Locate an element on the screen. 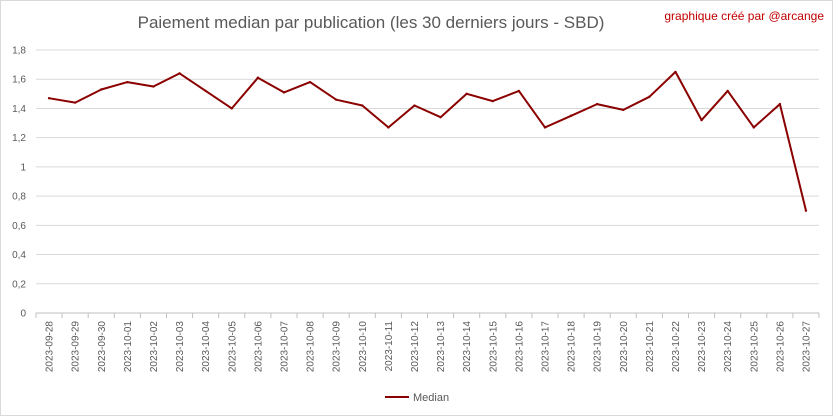 This screenshot has width=833, height=416. y-tick-label: 0,6 is located at coordinates (19, 226).